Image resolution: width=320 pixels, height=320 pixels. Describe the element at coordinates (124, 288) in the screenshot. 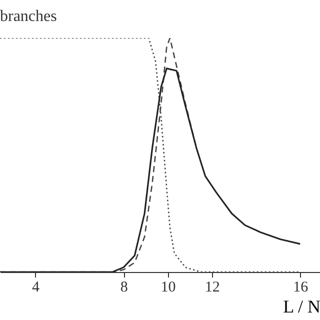

I see `x-tick-label: 8` at that location.